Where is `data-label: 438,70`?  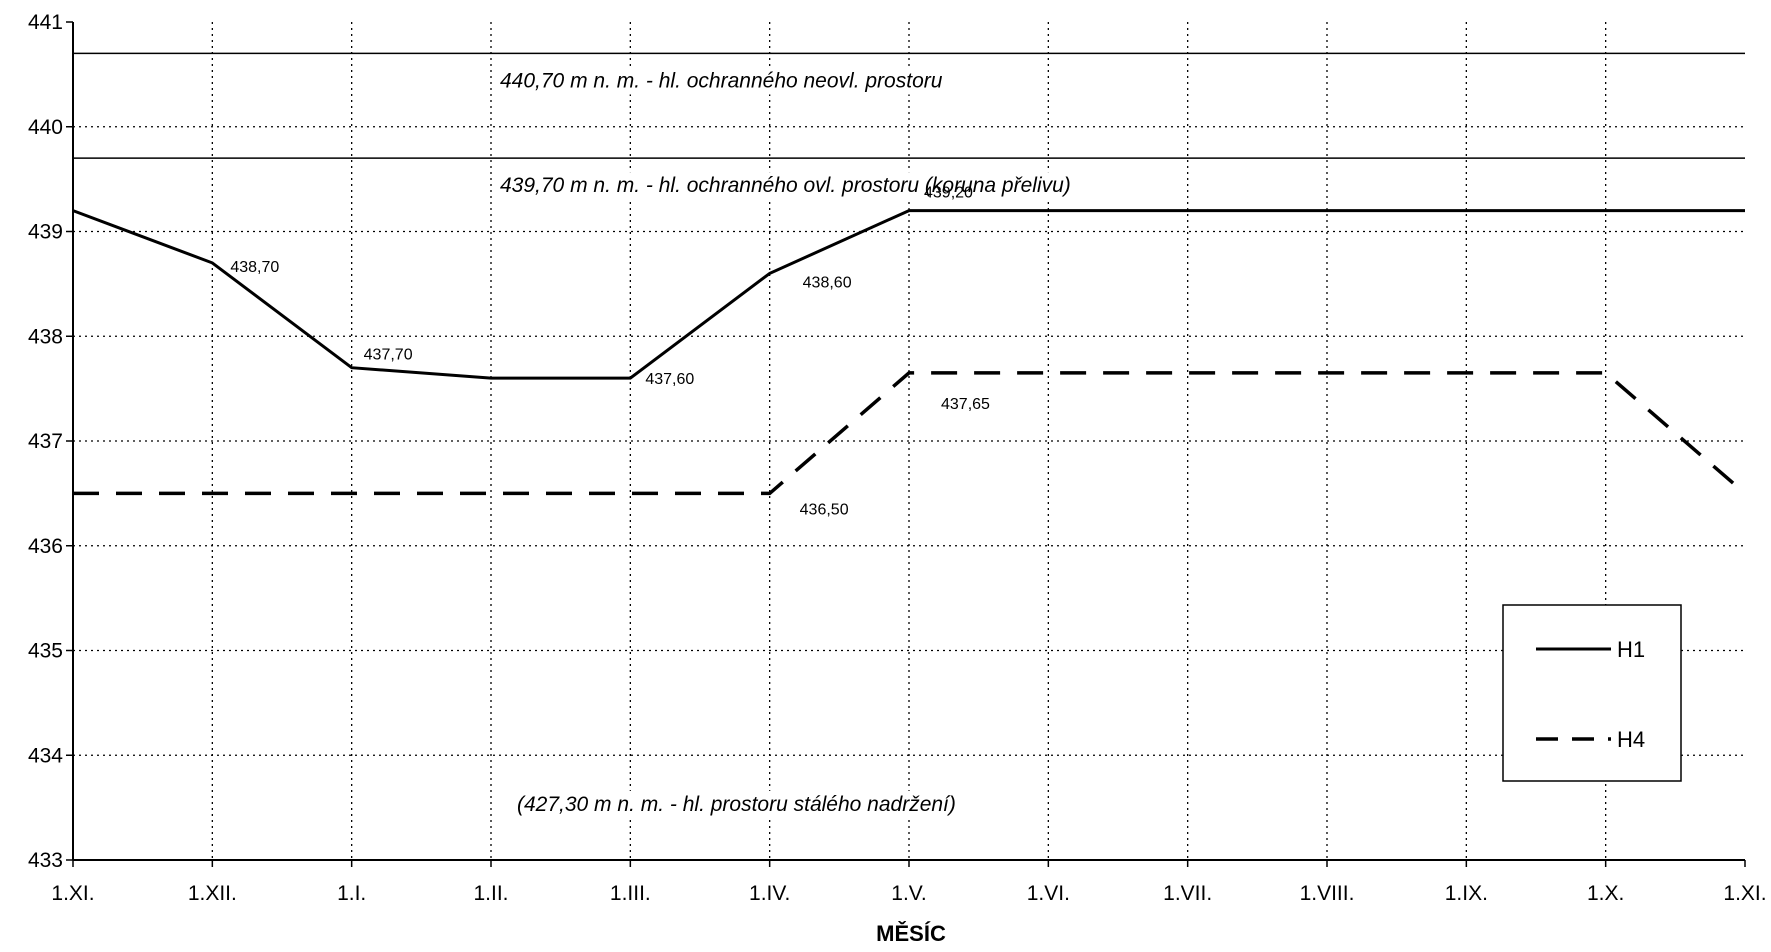
data-label: 438,70 is located at coordinates (254, 267).